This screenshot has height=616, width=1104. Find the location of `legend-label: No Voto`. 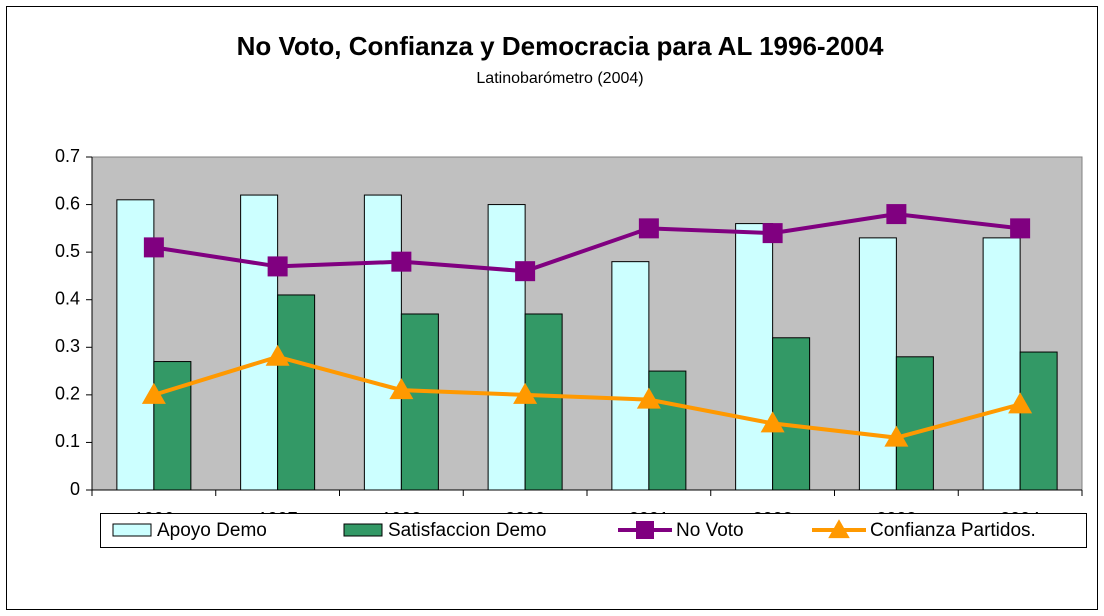

legend-label: No Voto is located at coordinates (710, 530).